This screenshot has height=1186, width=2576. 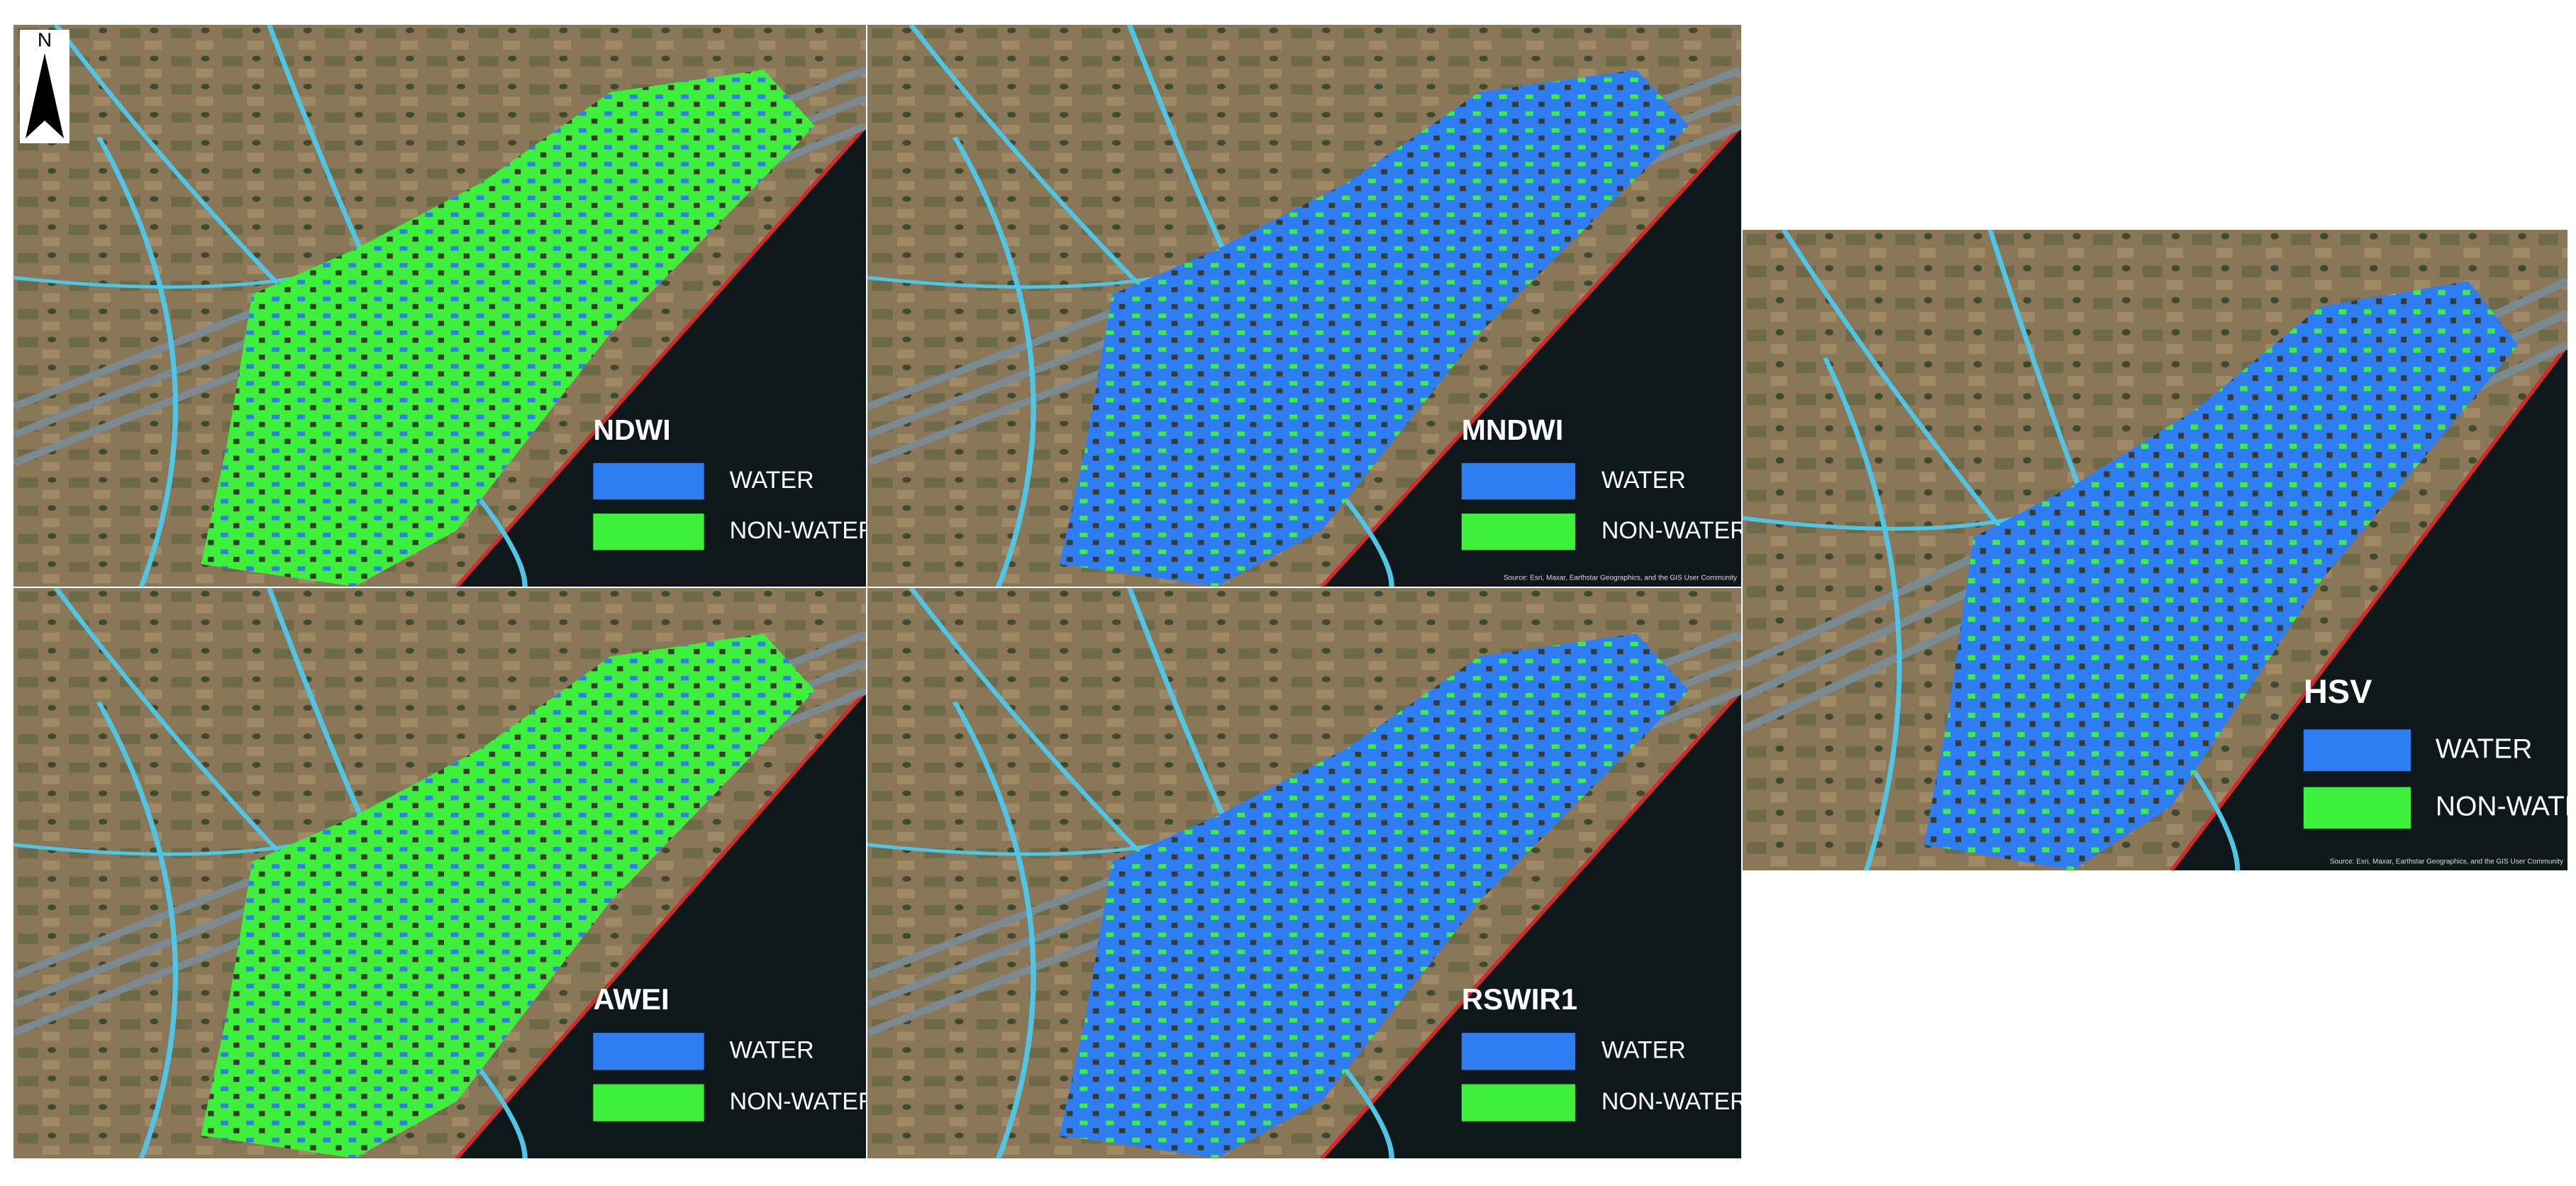 I want to click on north-label: N, so click(x=45, y=39).